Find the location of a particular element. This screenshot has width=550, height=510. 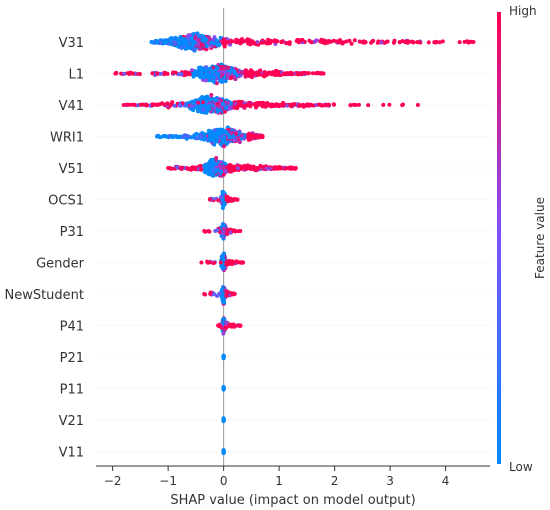

feature-label: V51 is located at coordinates (71, 169).